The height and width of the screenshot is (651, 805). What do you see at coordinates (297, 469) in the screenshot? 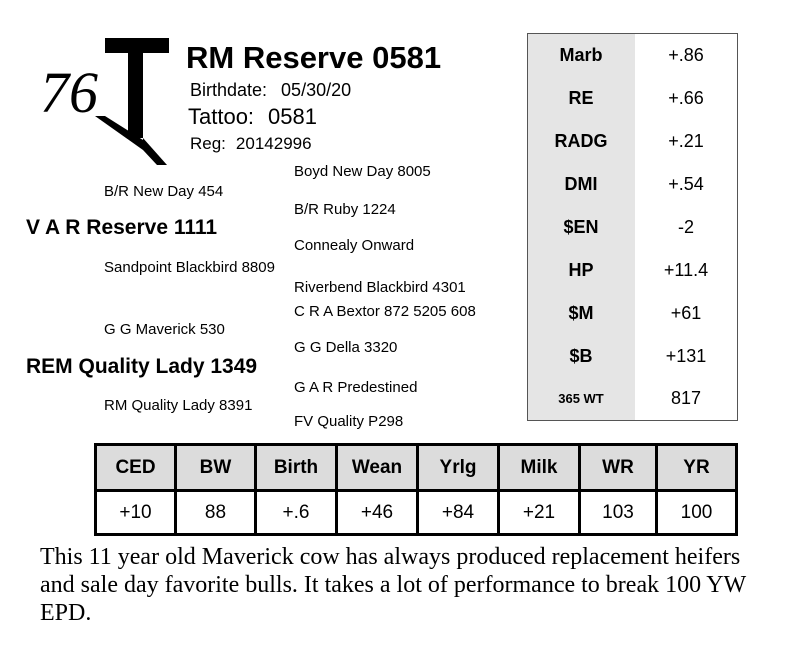
I see `epd-header-birth: Birth` at bounding box center [297, 469].